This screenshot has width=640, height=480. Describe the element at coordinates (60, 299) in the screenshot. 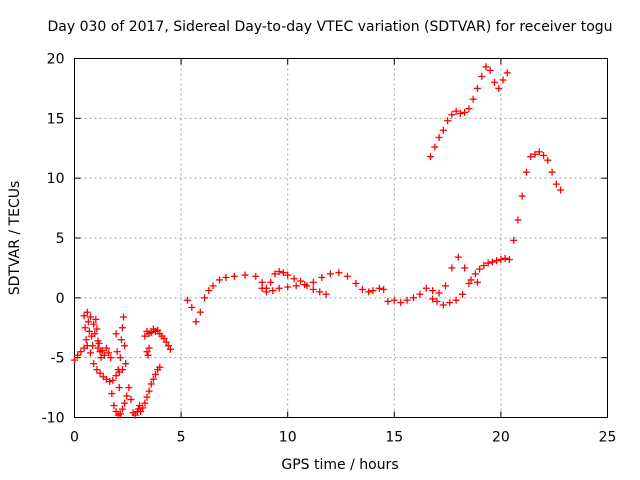

I see `y-tick-label: 0` at that location.